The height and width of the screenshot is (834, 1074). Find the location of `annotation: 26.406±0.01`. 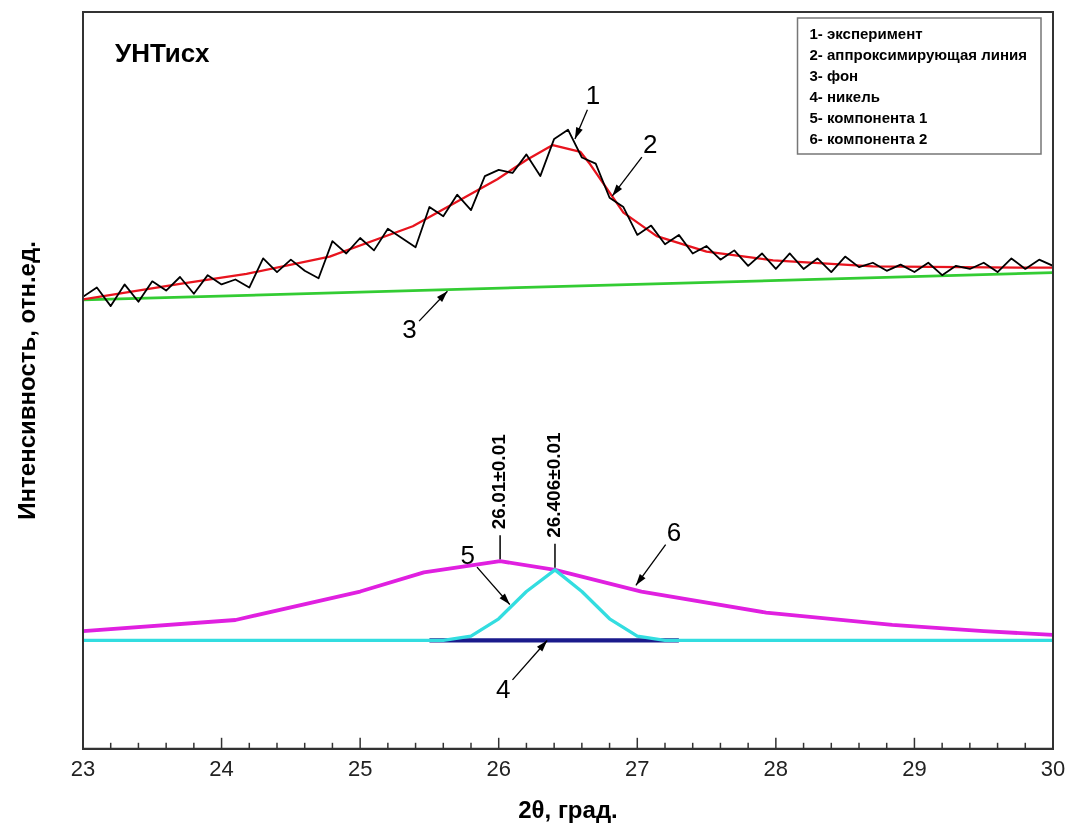

annotation: 26.406±0.01 is located at coordinates (554, 484).